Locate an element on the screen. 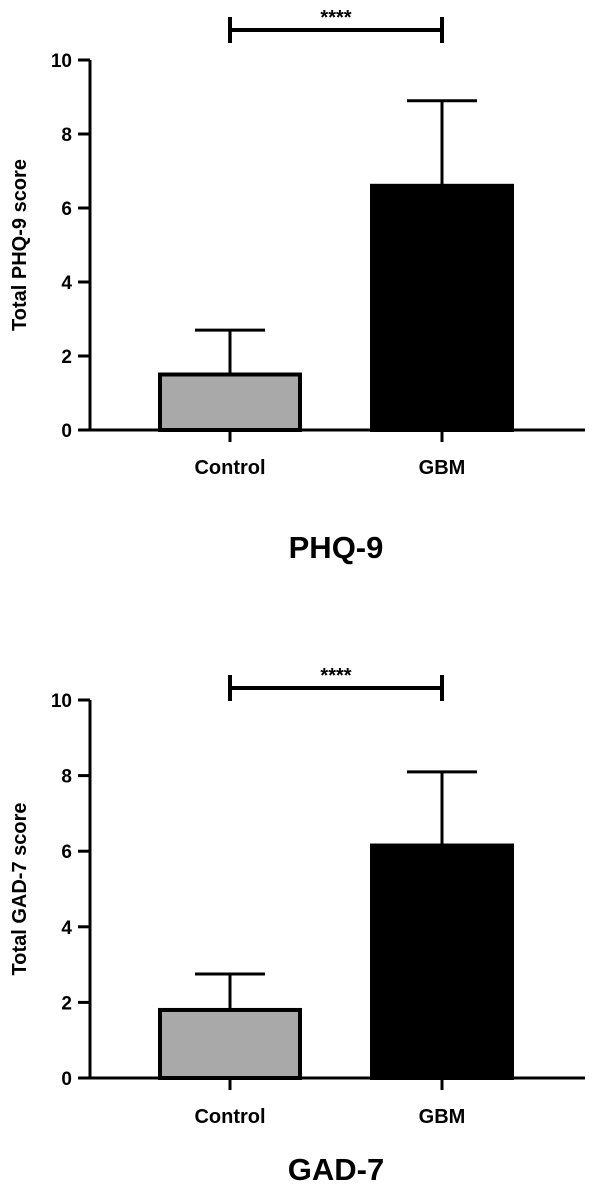 The height and width of the screenshot is (1197, 594). chart0-category-label-gbm: GBM is located at coordinates (442, 468).